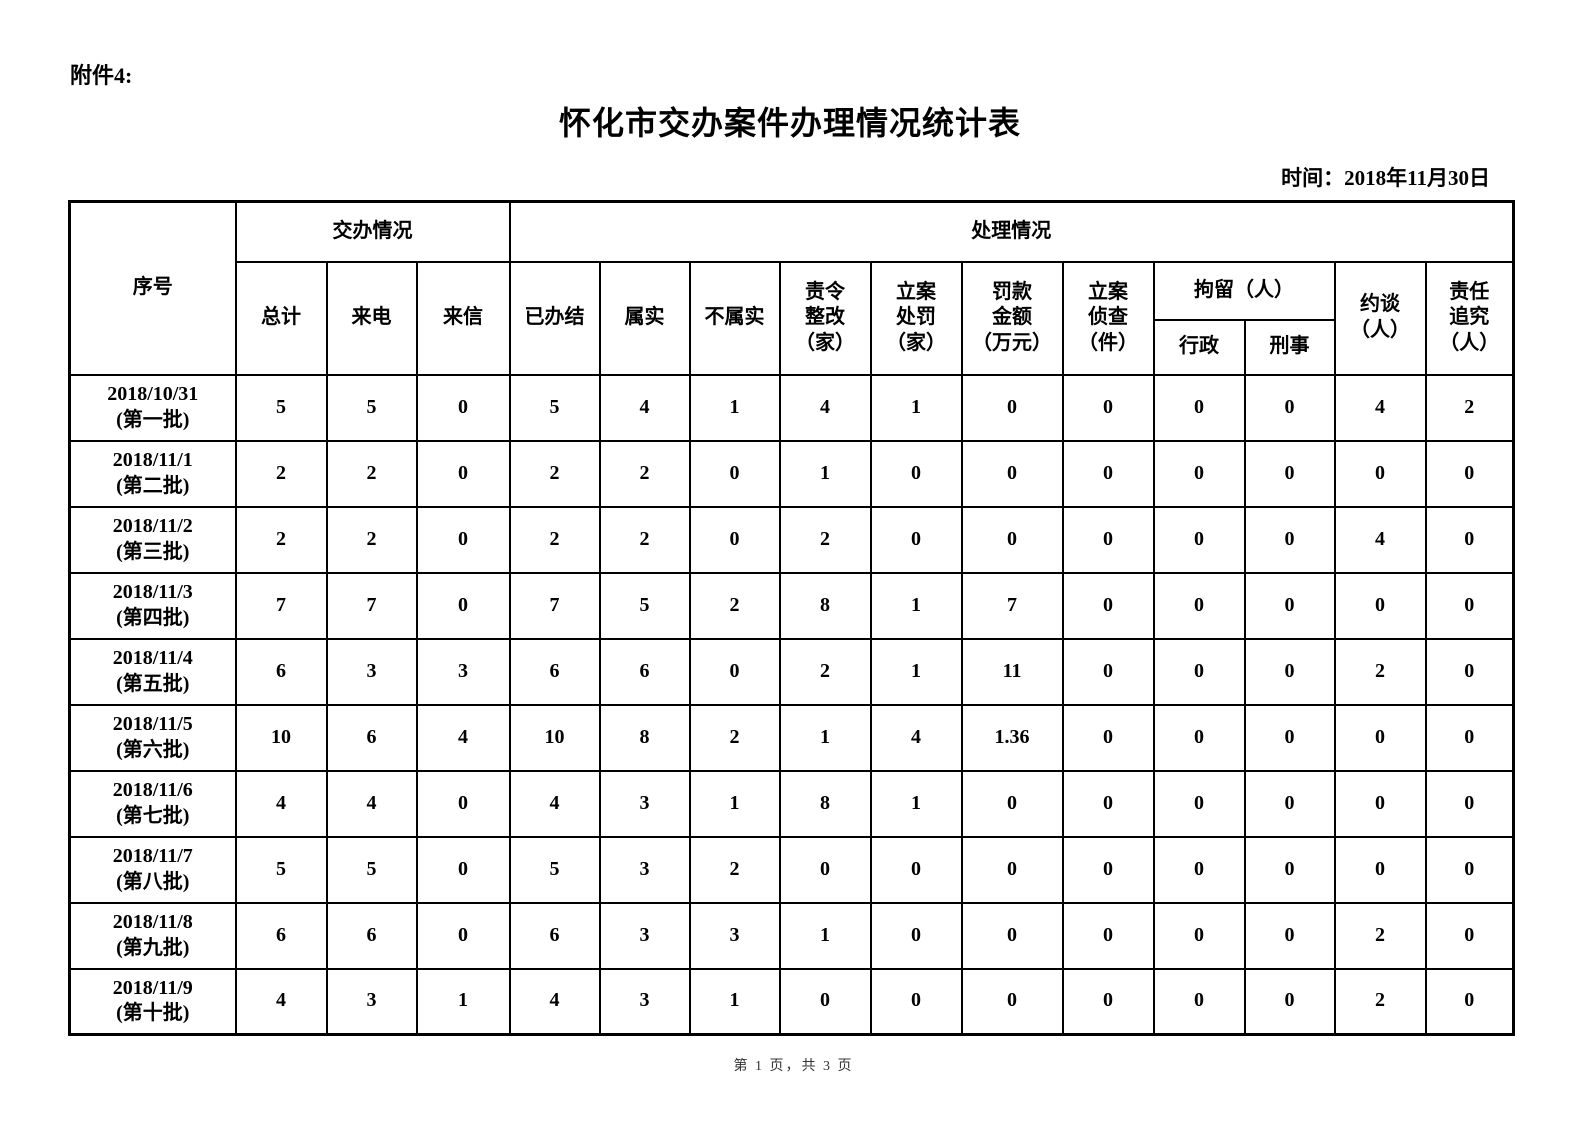  Describe the element at coordinates (152, 407) in the screenshot. I see `row-label: 2018/10/31 (第一批)` at that location.